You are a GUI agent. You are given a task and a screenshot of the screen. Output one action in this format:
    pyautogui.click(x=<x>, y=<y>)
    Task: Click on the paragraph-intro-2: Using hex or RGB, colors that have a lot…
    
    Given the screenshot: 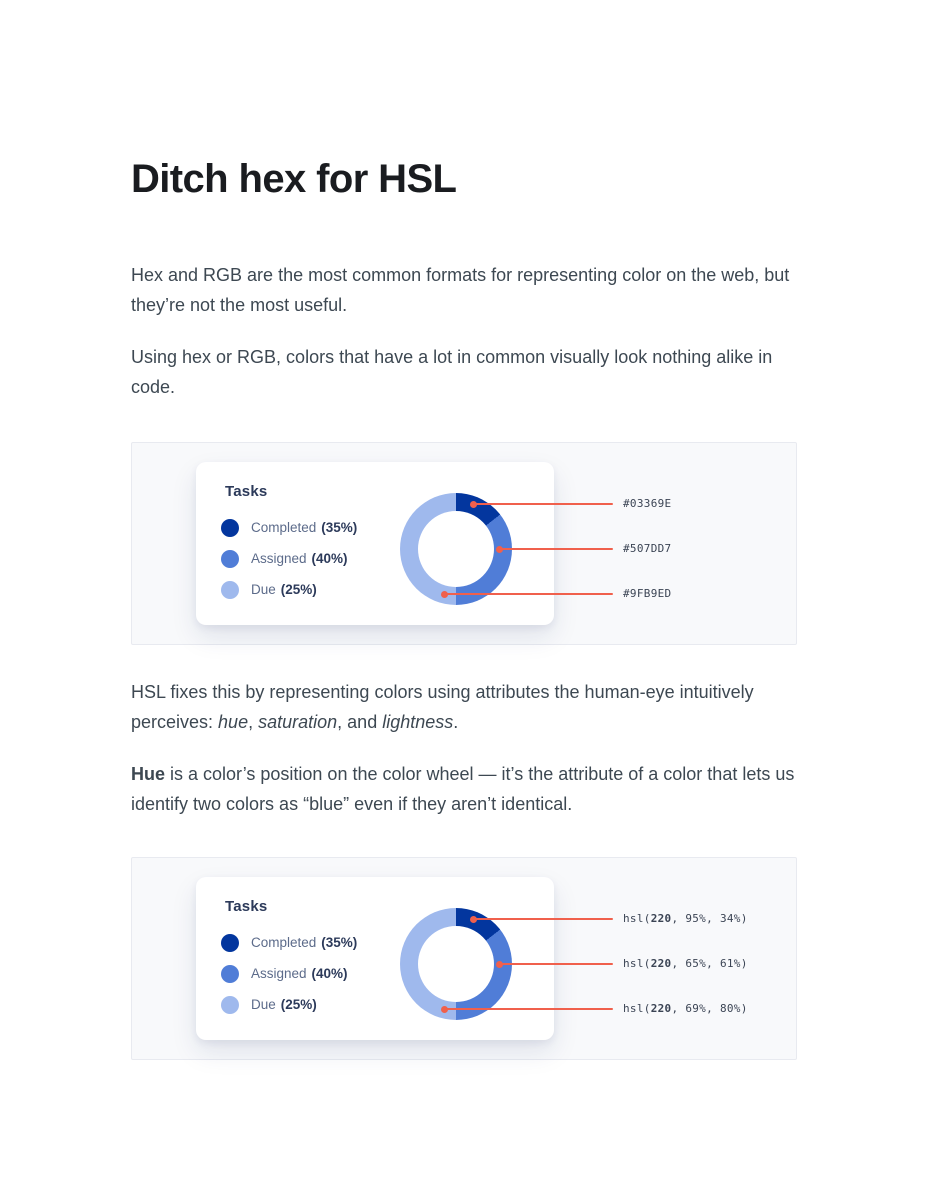 What is the action you would take?
    pyautogui.click(x=452, y=372)
    